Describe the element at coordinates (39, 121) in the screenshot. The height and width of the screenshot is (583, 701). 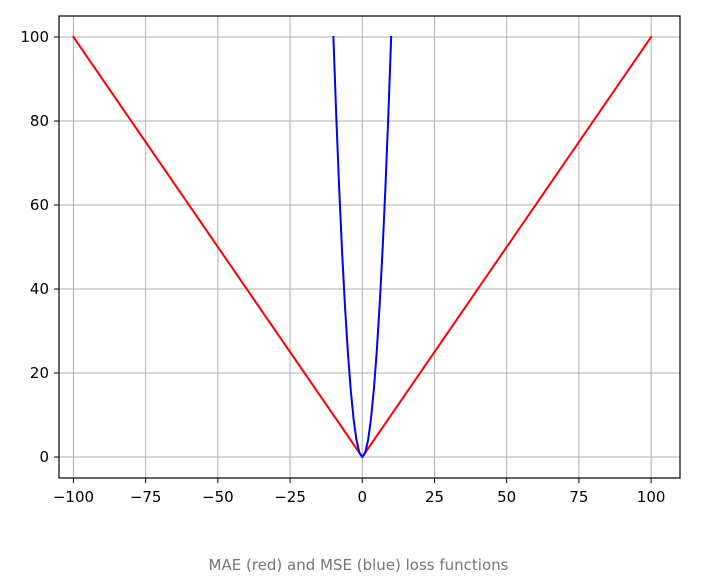
I see `y-tick-label: 80` at that location.